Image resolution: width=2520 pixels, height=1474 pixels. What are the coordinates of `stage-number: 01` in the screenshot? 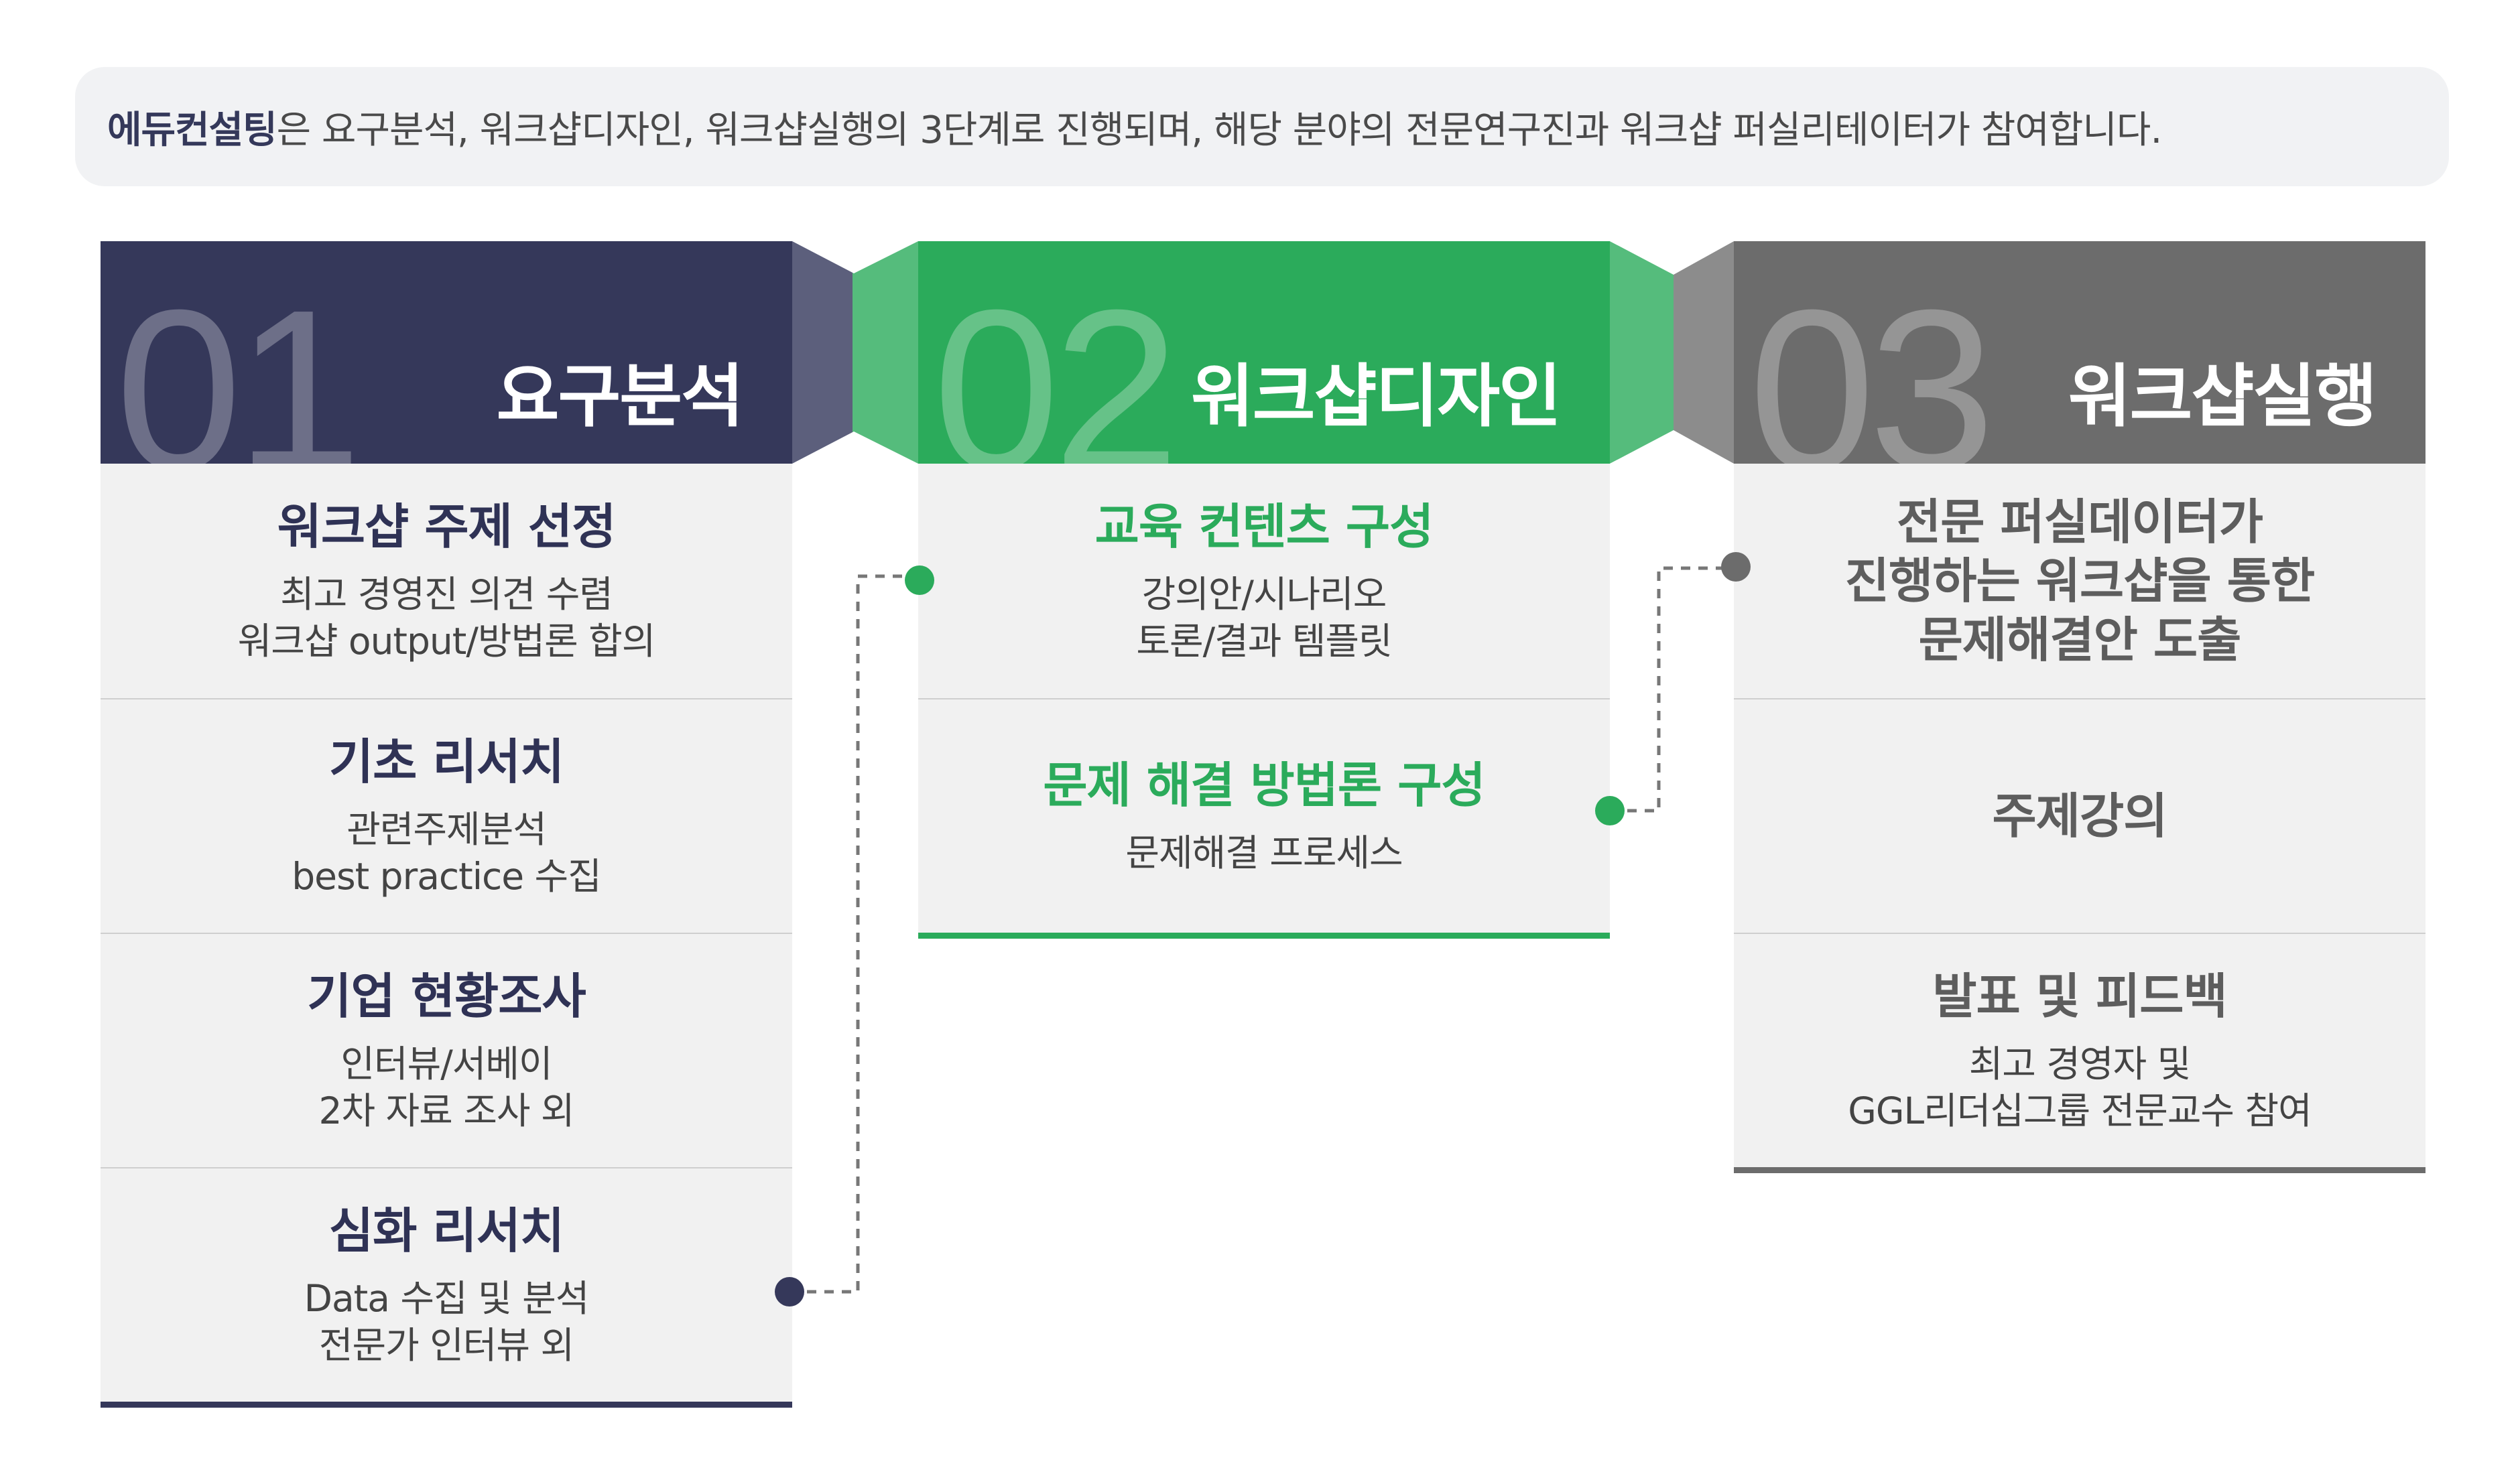 It's located at (239, 364).